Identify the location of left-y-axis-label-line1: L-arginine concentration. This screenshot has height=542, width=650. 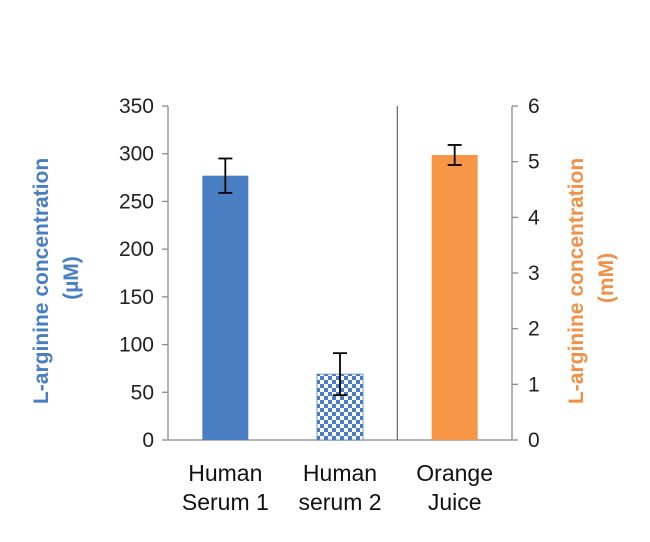
(41, 281).